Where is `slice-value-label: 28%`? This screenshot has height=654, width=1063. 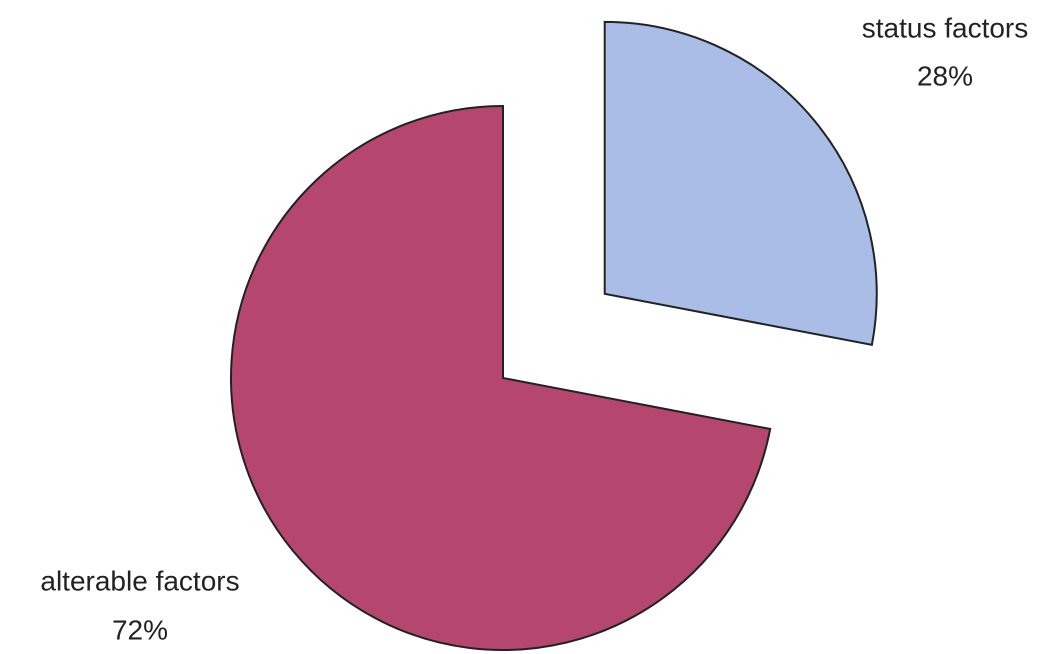 slice-value-label: 28% is located at coordinates (945, 75).